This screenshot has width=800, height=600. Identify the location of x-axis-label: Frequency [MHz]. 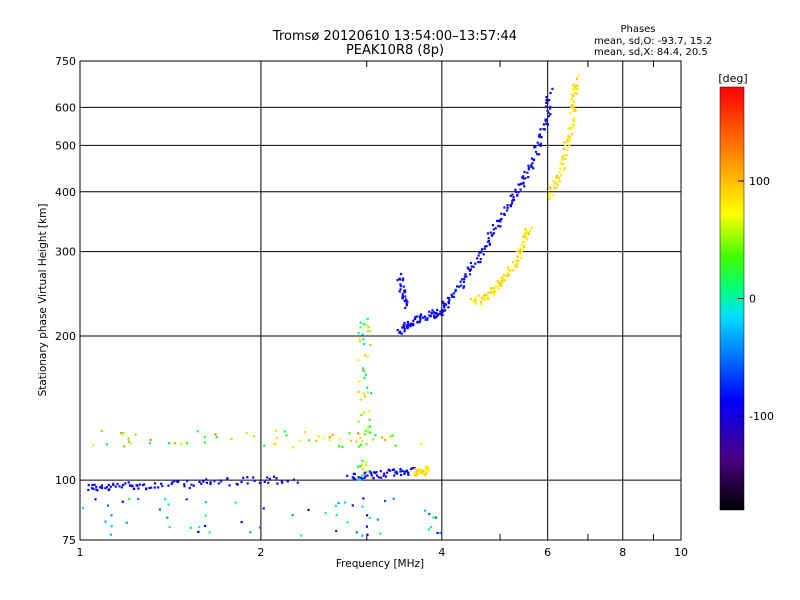
(380, 564).